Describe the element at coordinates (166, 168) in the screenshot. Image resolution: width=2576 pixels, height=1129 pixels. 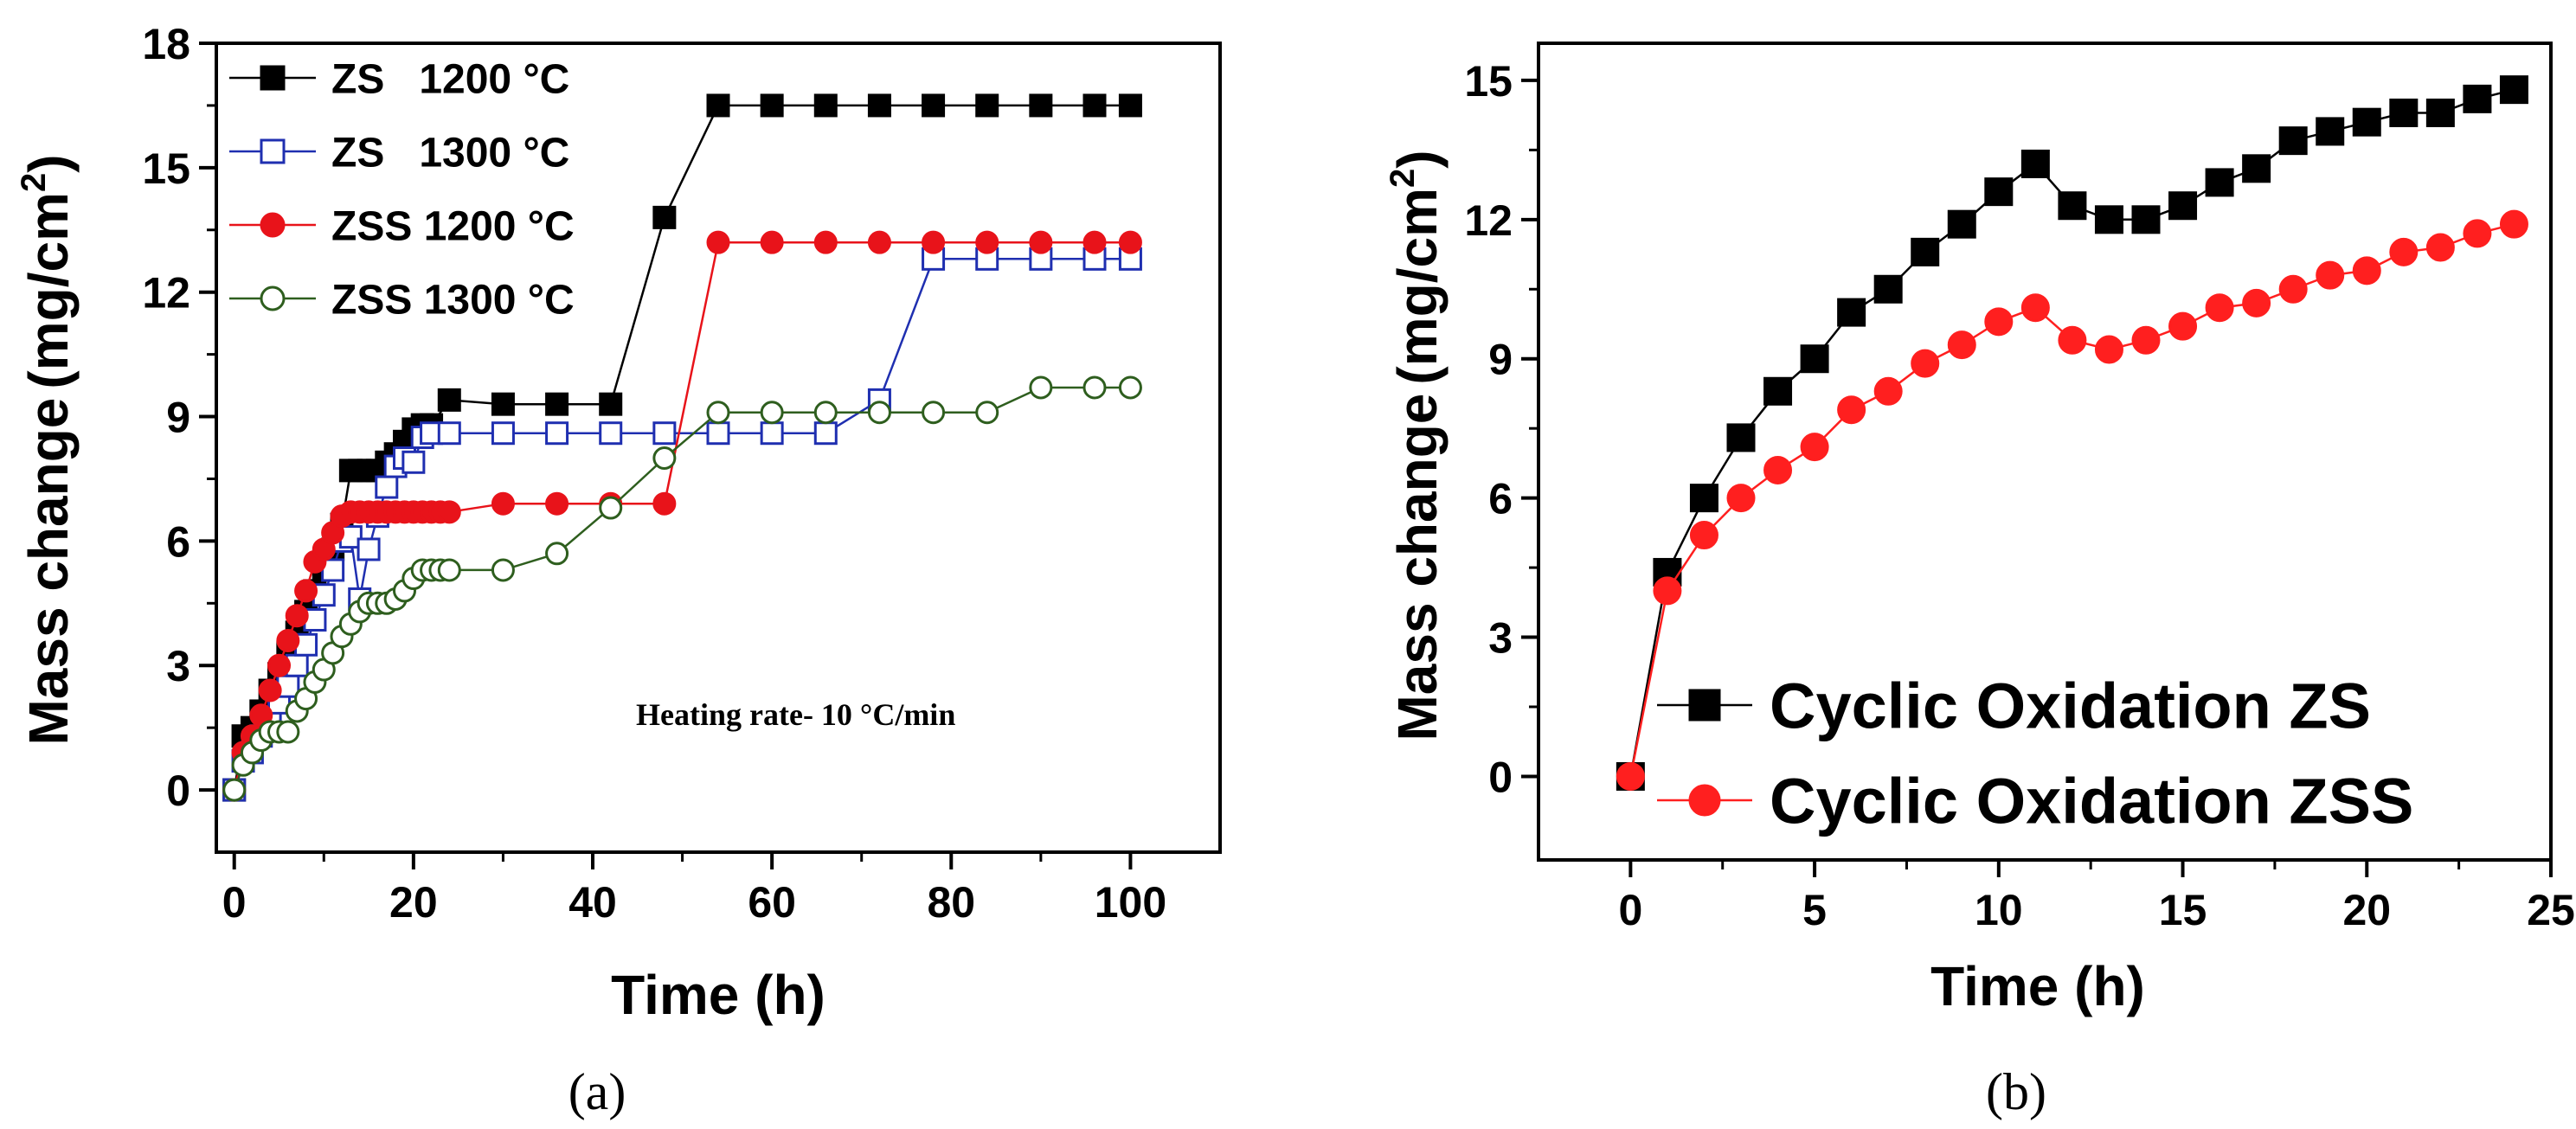
I see `panel-a-y-tick-label: 15` at that location.